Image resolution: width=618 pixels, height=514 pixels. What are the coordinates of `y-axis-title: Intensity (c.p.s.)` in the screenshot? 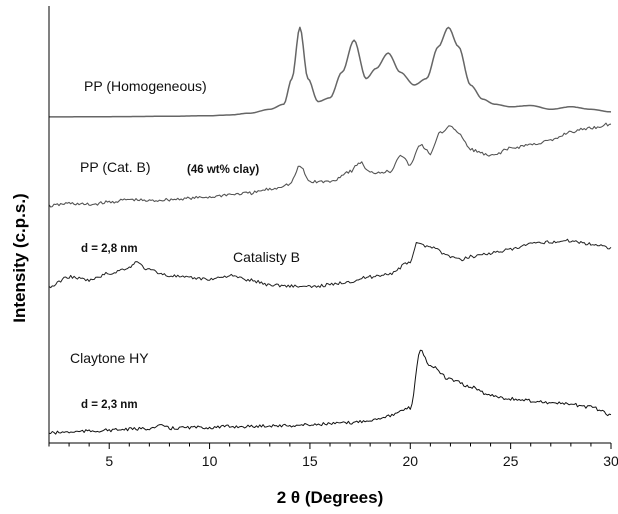 It's located at (19, 257).